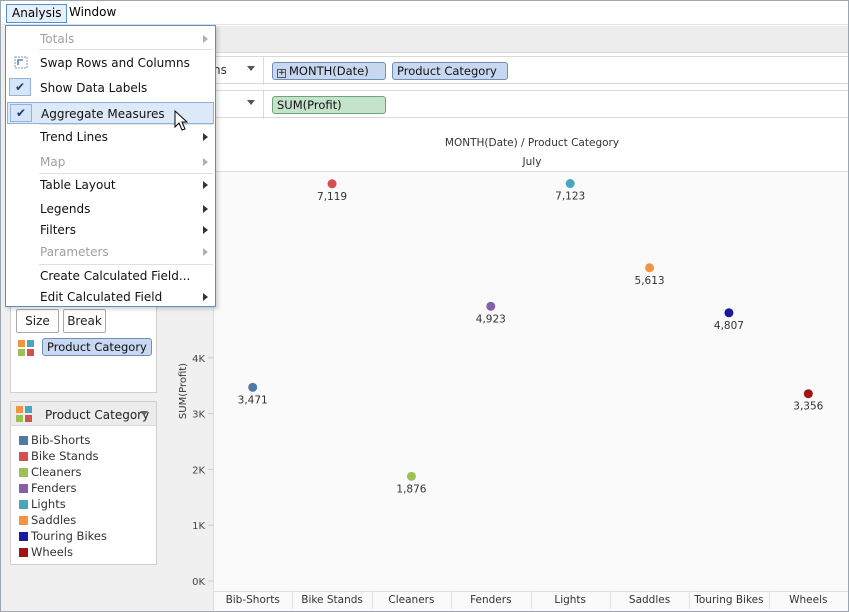  Describe the element at coordinates (281, 73) in the screenshot. I see `expand-plus-icon: +` at that location.